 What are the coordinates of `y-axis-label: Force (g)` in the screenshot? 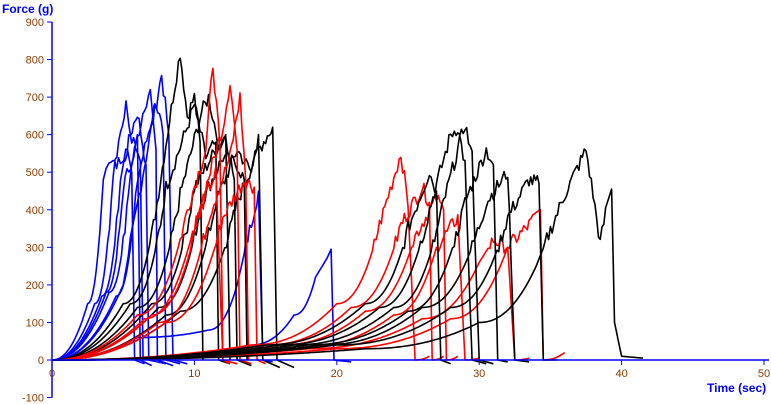 It's located at (27, 9).